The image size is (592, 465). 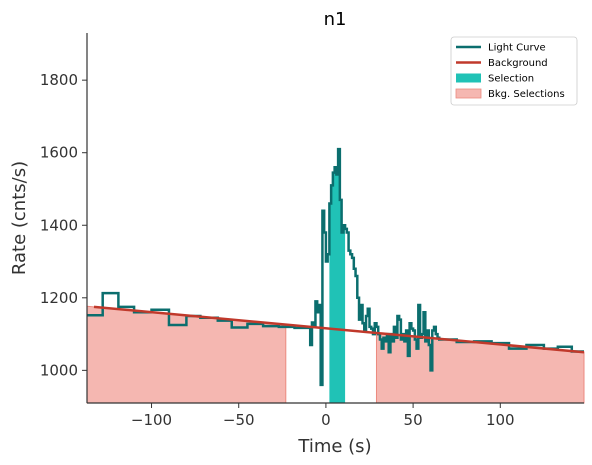 I want to click on x-tick-label: −50, so click(x=239, y=420).